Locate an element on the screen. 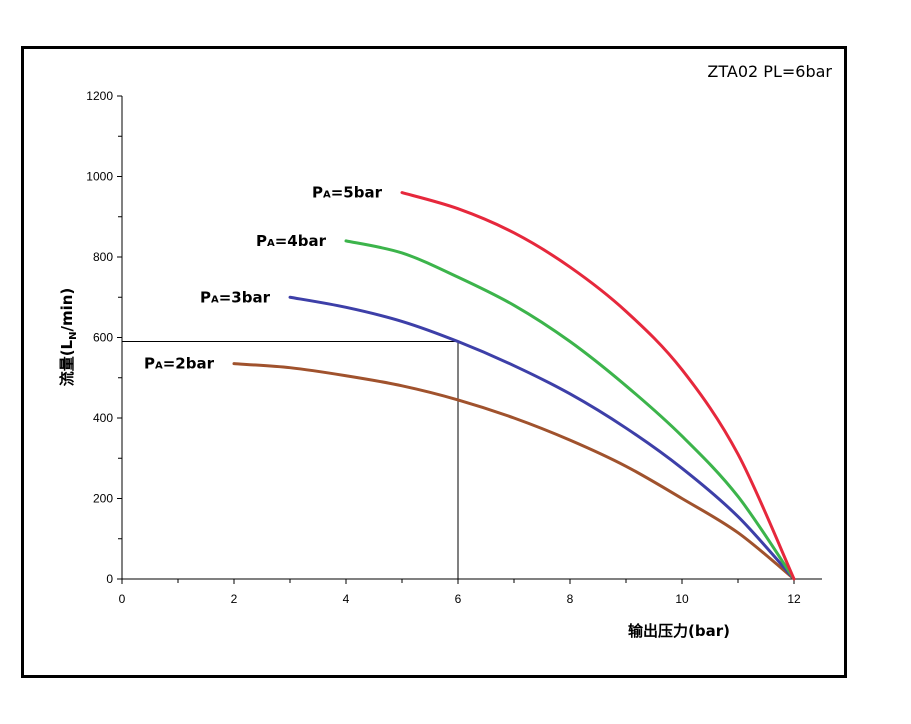  y-tick-label: 1000 is located at coordinates (99, 177).